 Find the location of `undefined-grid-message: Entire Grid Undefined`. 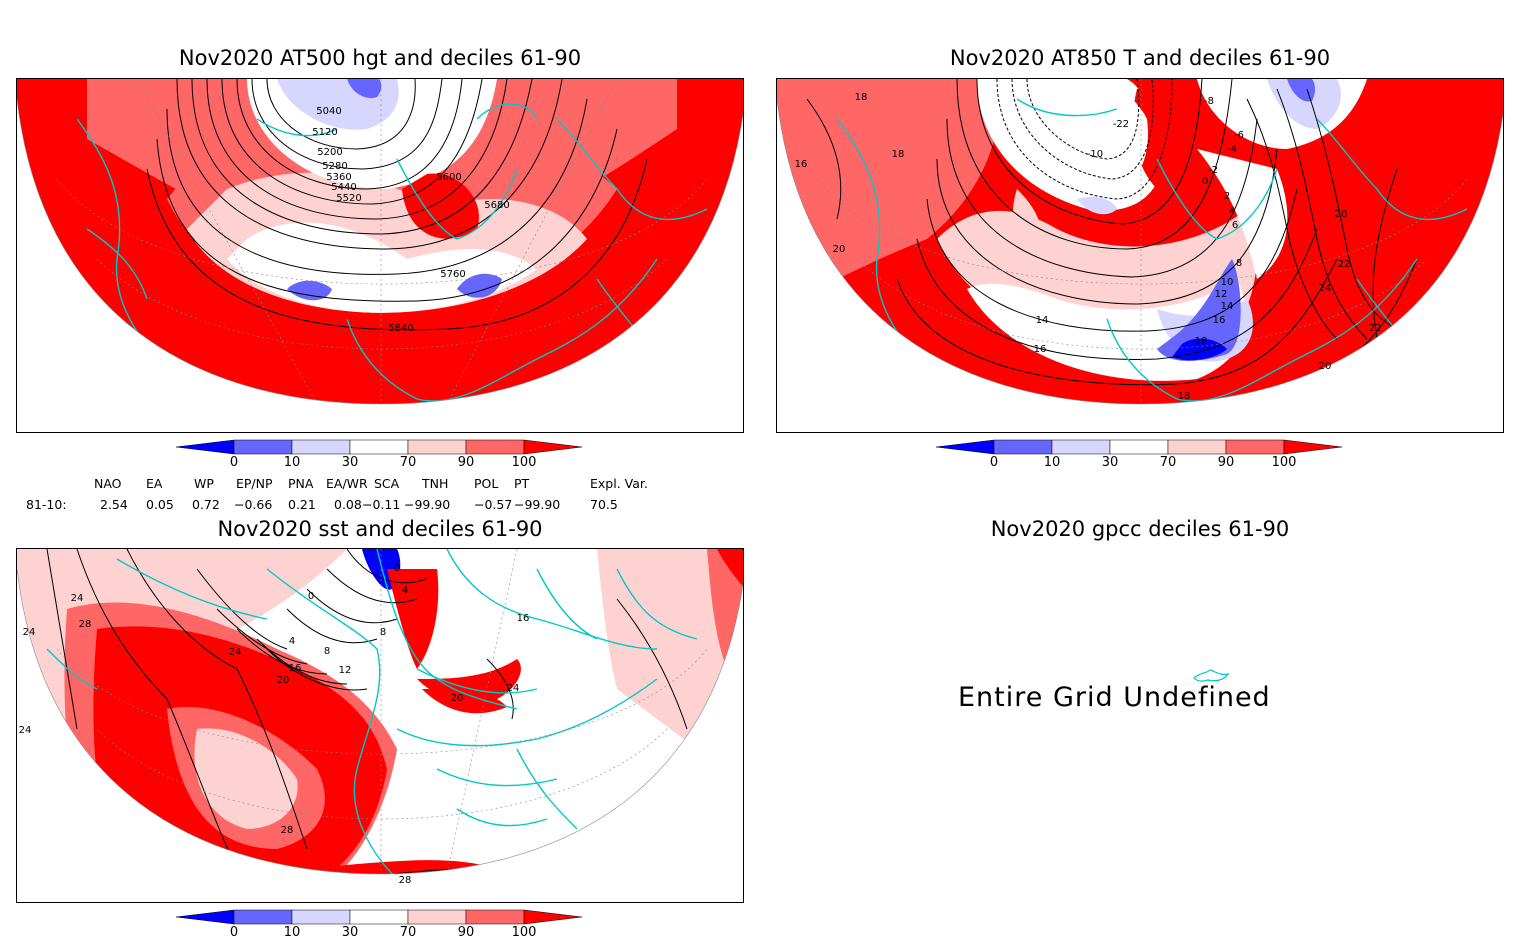

undefined-grid-message: Entire Grid Undefined is located at coordinates (1114, 697).